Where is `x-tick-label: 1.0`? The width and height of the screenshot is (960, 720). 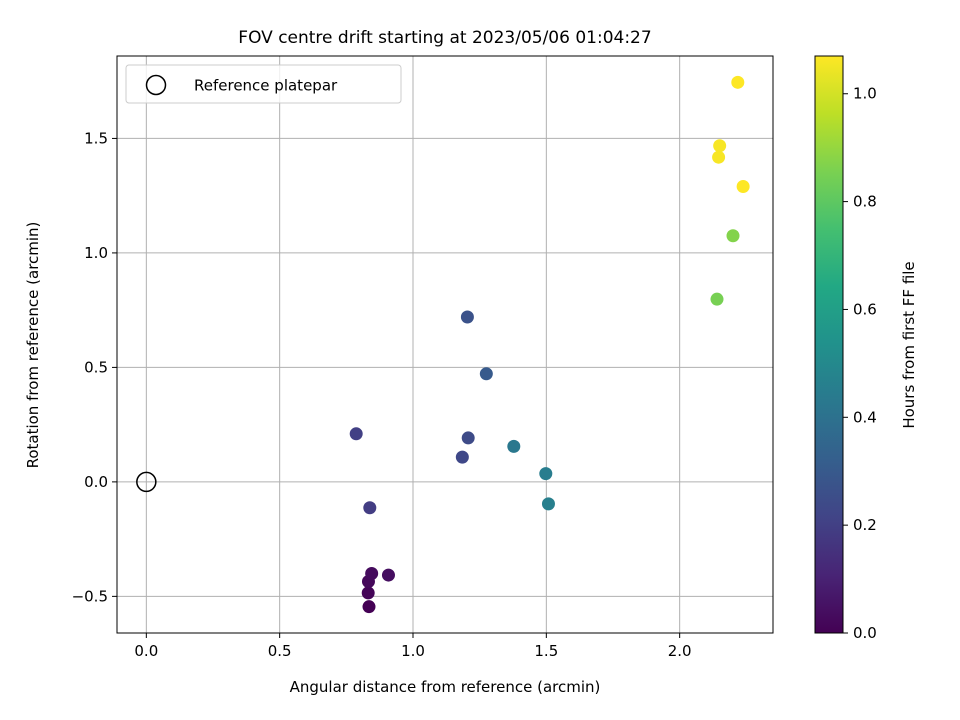 x-tick-label: 1.0 is located at coordinates (413, 651).